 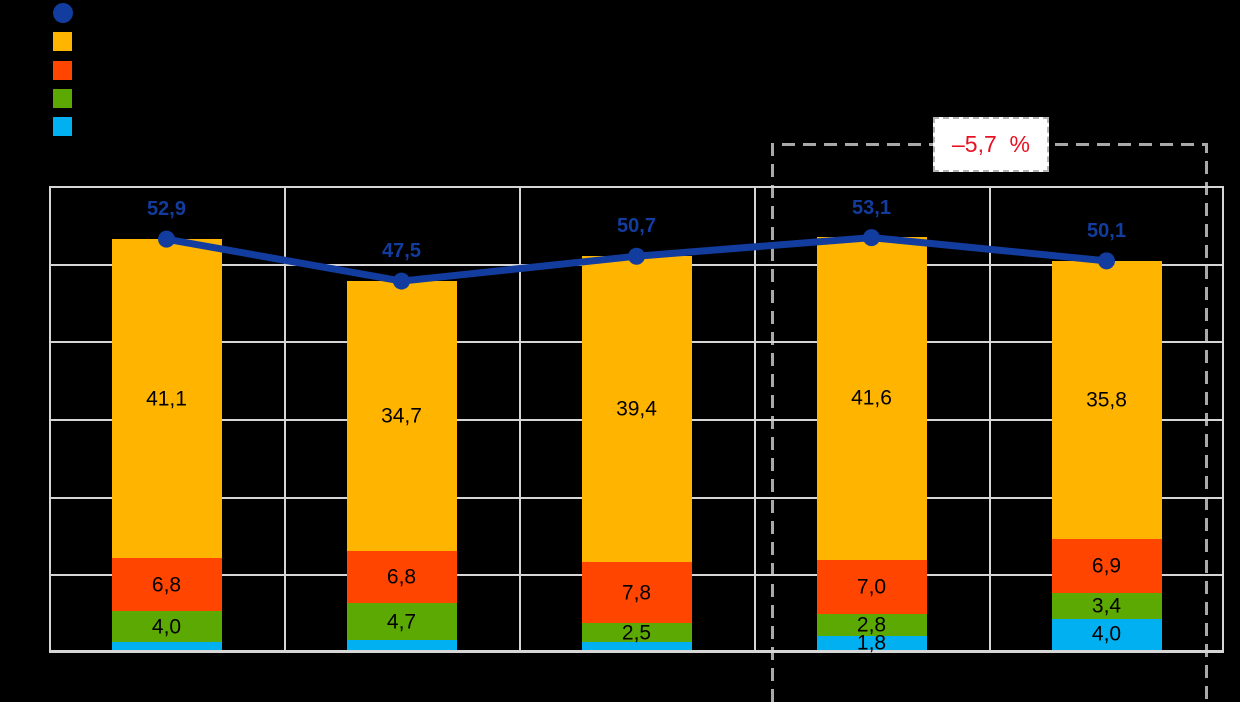 I want to click on total-line-marker, so click(x=63, y=13).